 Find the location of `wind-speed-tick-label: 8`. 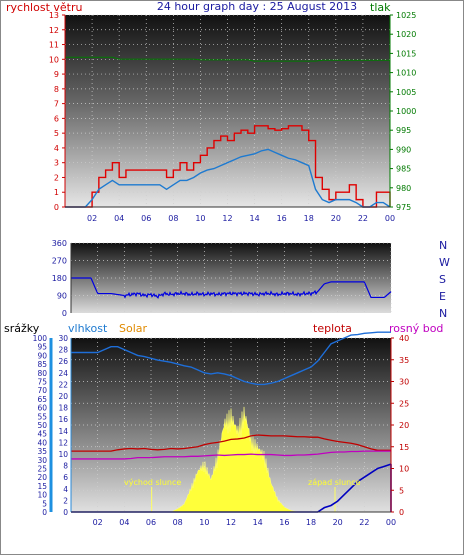

wind-speed-tick-label: 8 is located at coordinates (56, 89).